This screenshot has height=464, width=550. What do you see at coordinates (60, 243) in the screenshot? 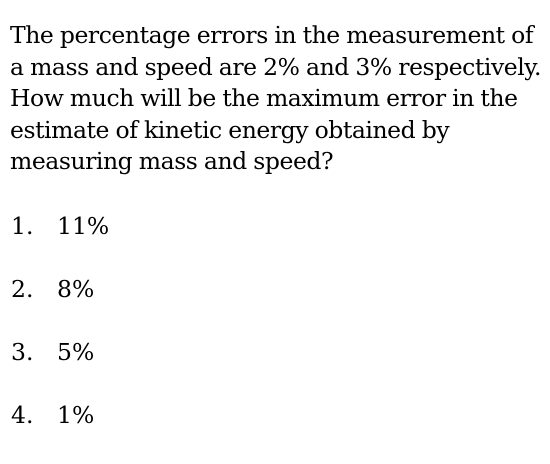
I see `option-1: 1. 11%` at bounding box center [60, 243].